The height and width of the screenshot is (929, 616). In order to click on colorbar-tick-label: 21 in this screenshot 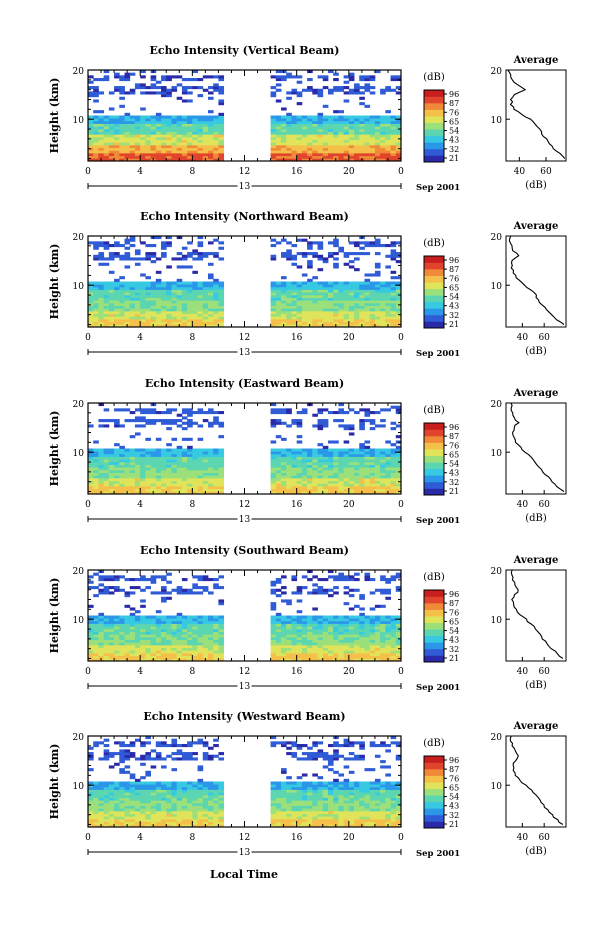, I will do `click(454, 324)`.